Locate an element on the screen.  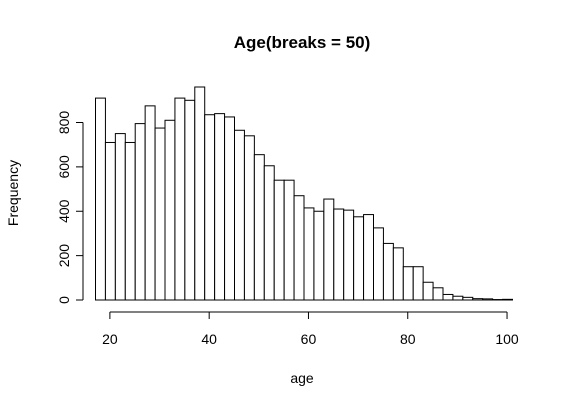
y-tick-label: 400 is located at coordinates (64, 211).